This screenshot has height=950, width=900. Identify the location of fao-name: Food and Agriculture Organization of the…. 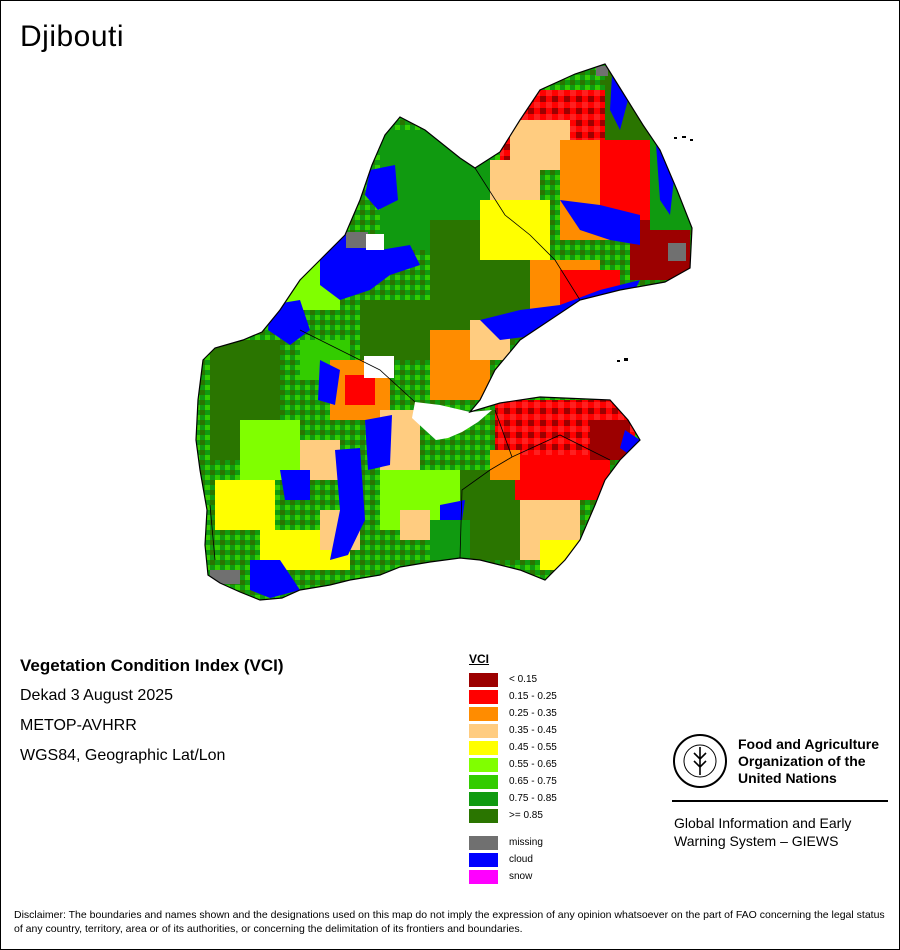
(808, 761).